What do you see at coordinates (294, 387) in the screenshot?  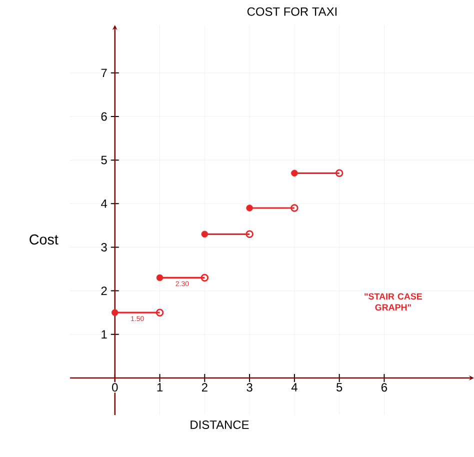 I see `x-tick-label: 4` at bounding box center [294, 387].